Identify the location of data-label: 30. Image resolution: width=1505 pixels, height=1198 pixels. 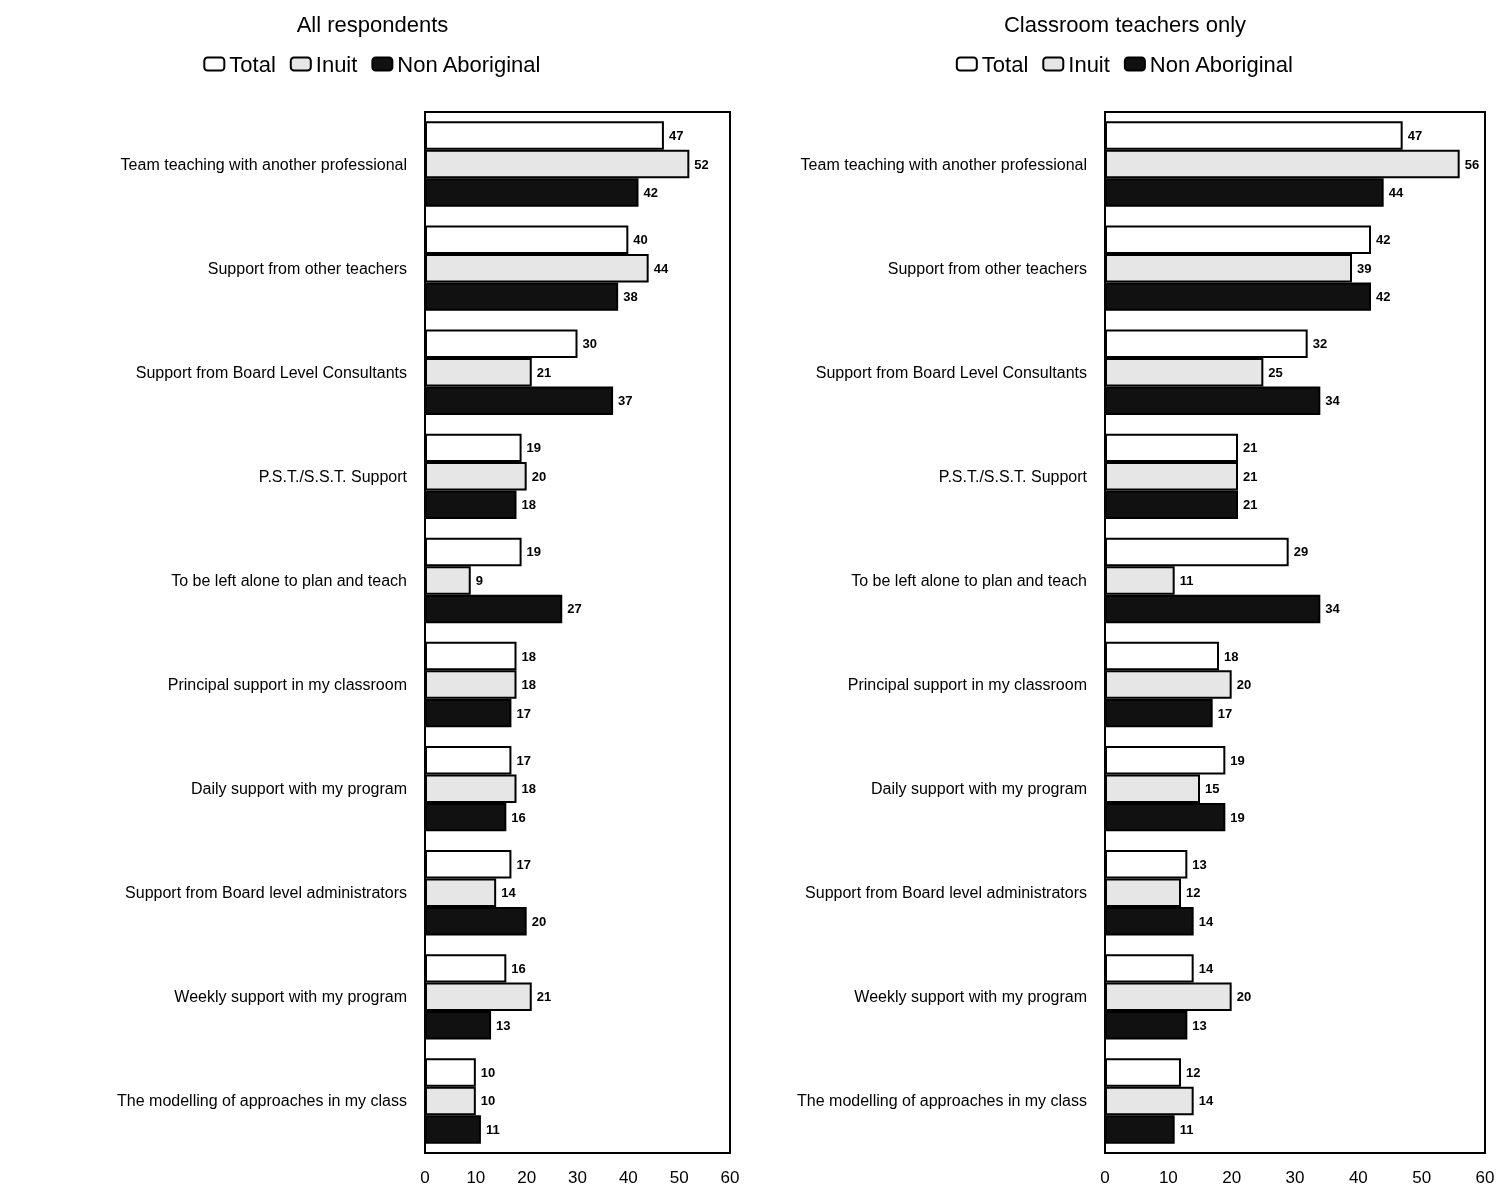
(589, 344).